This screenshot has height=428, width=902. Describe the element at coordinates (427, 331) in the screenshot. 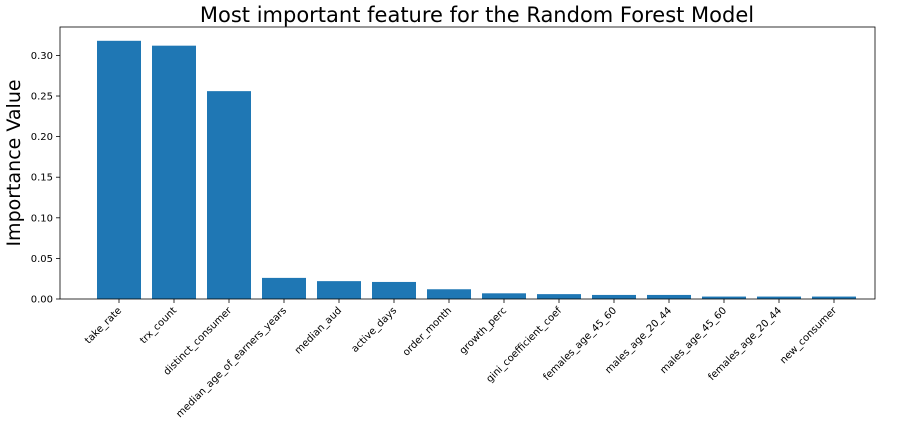

I see `x-tick-label: order_month` at that location.